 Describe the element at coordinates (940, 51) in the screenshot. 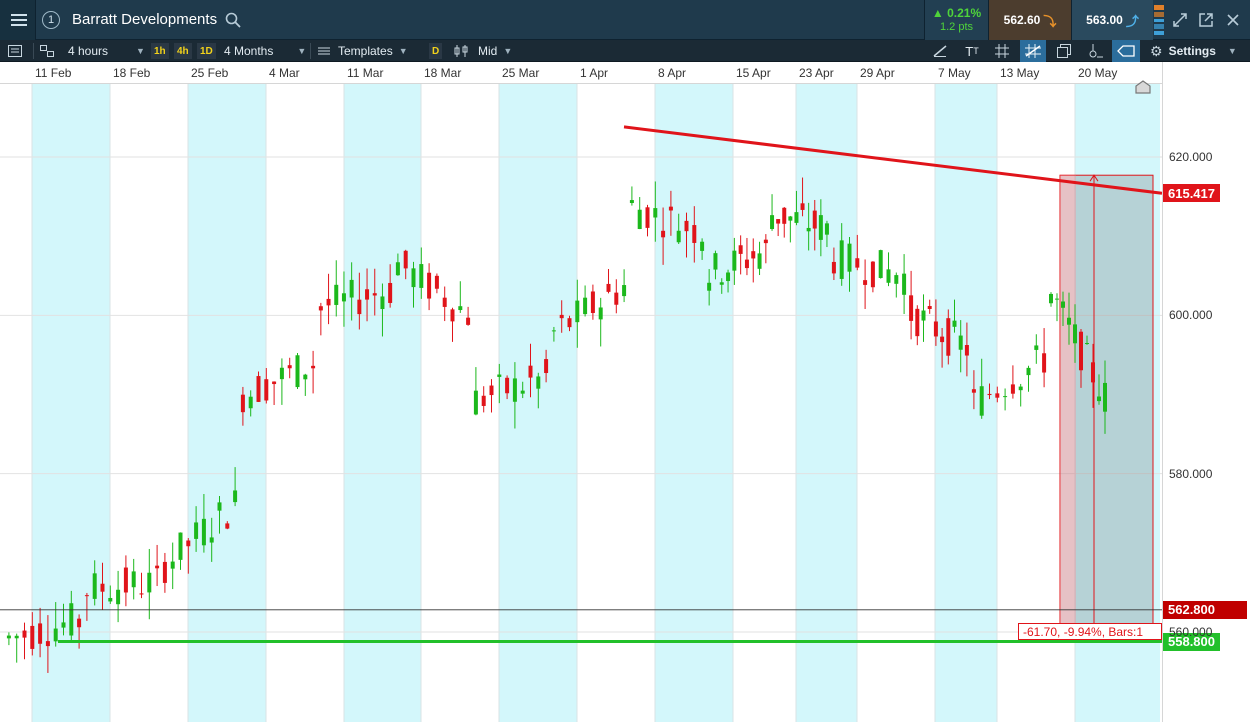

I see `draw-line-icon` at that location.